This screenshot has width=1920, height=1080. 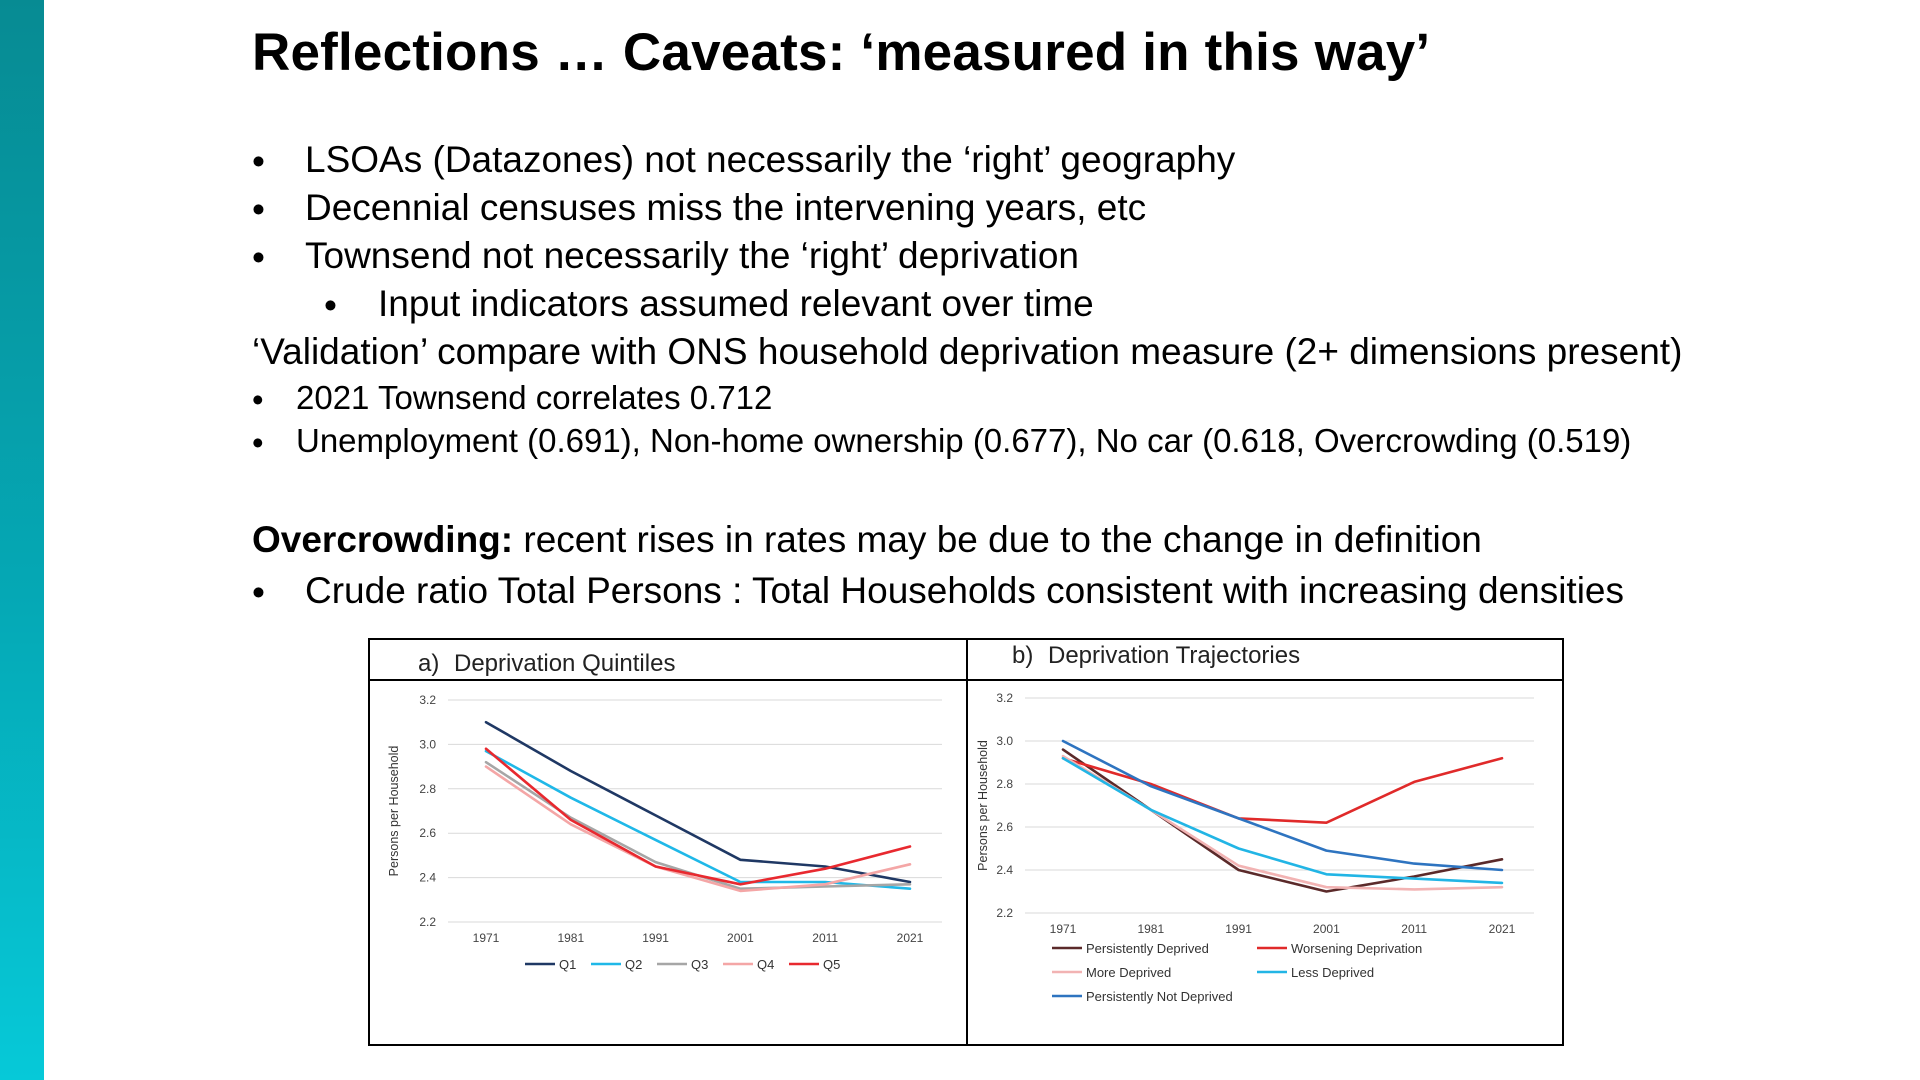 I want to click on series-line-persistently-not-deprived, so click(x=1282, y=805).